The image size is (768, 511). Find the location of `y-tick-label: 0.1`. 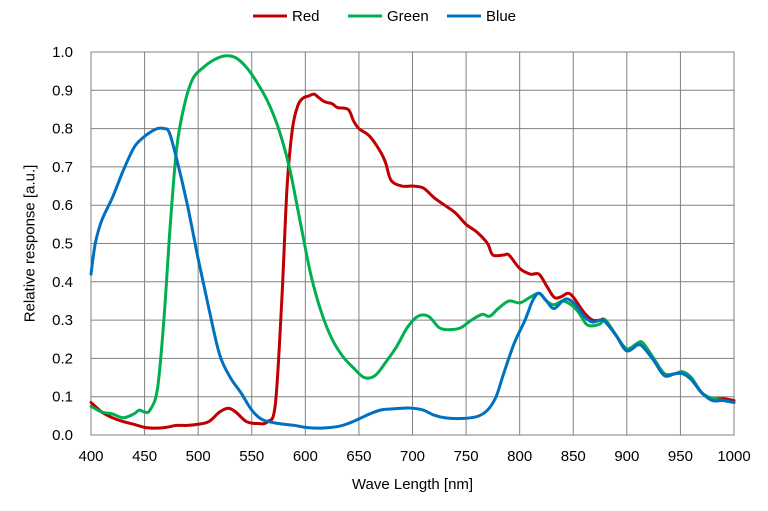

y-tick-label: 0.1 is located at coordinates (62, 397).